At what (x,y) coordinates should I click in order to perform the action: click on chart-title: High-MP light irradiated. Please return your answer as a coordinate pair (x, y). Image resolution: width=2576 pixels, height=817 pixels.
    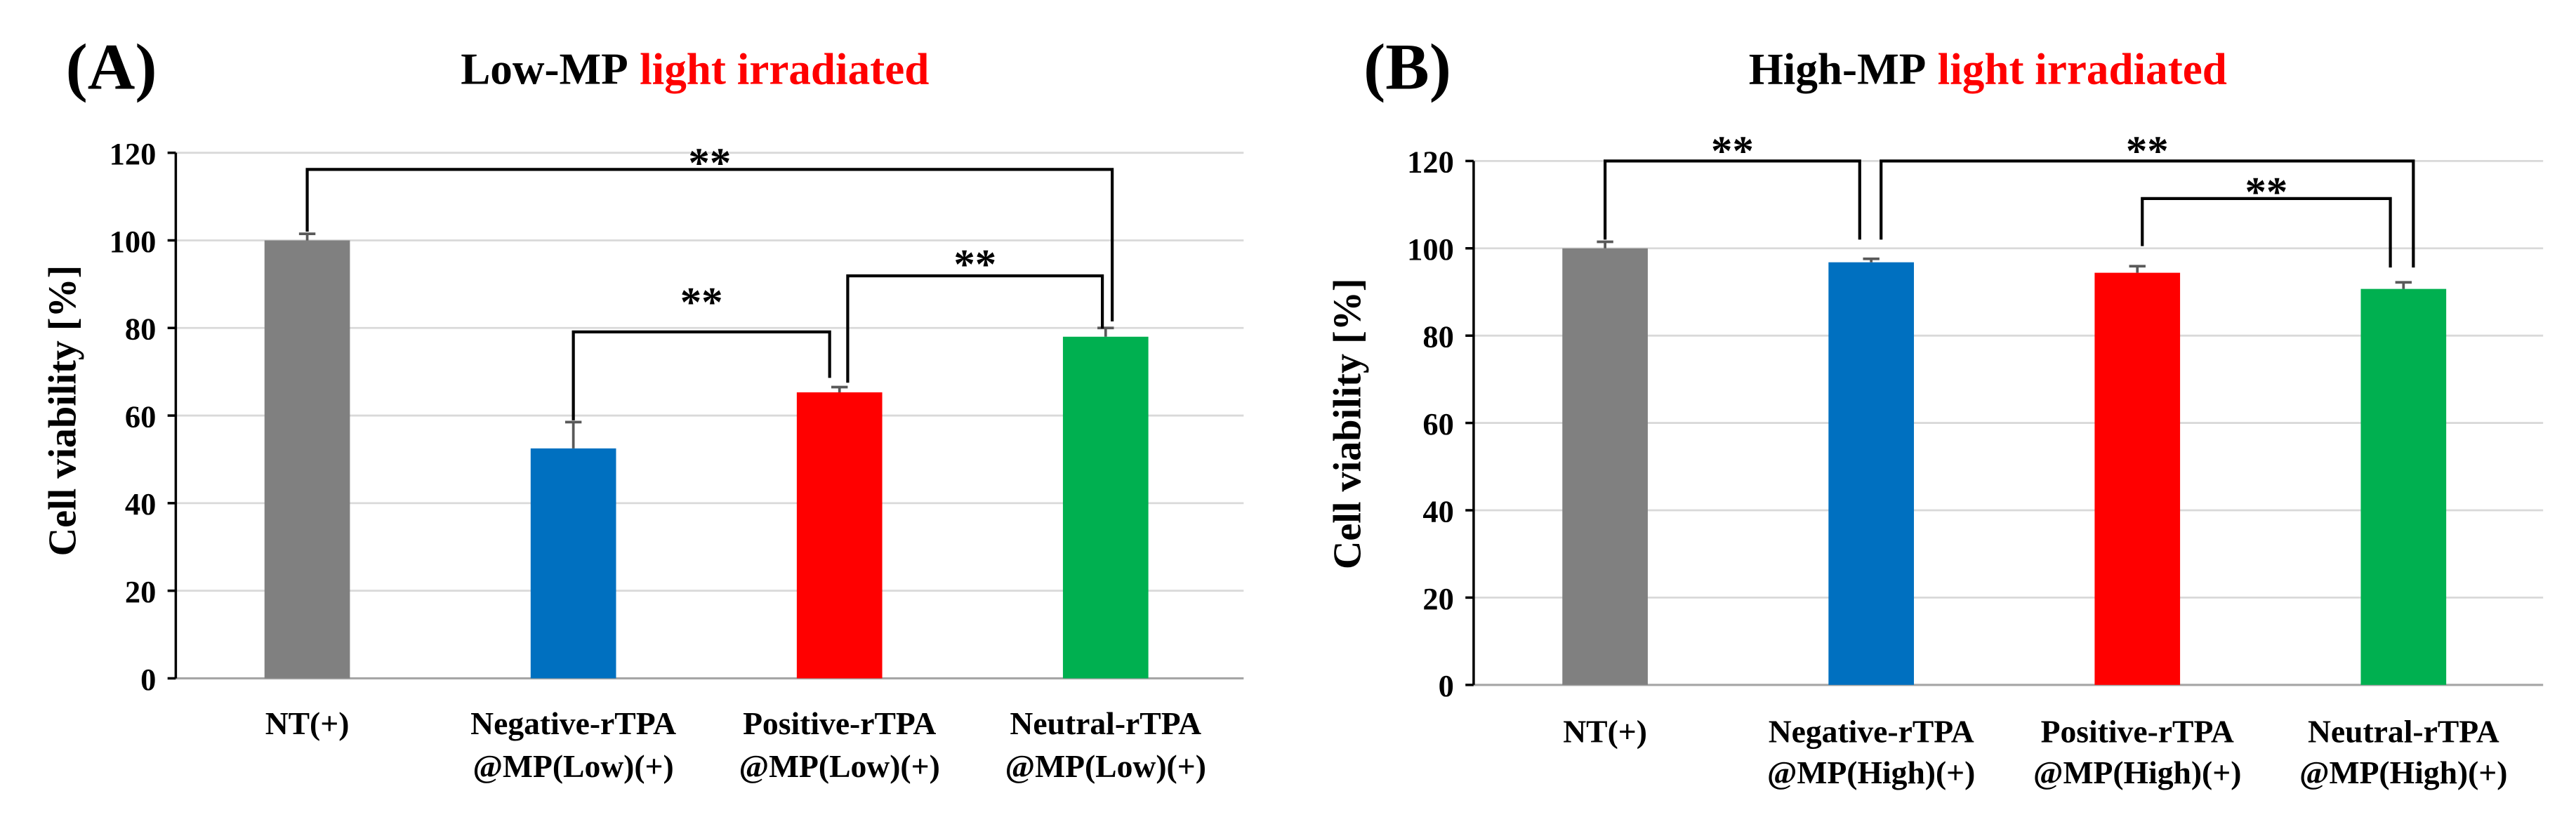
    Looking at the image, I should click on (1988, 68).